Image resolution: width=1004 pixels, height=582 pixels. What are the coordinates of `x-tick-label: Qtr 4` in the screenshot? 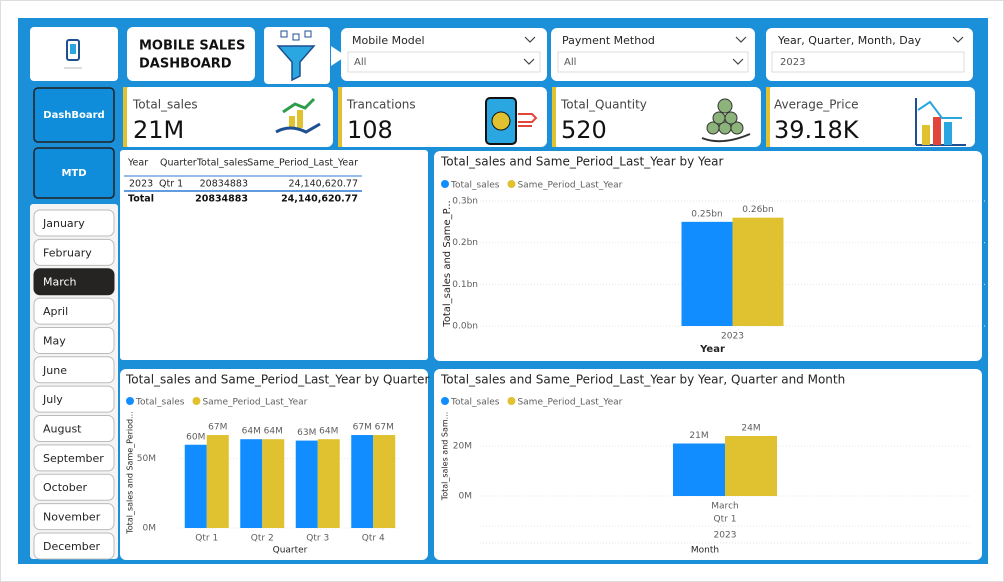 It's located at (373, 539).